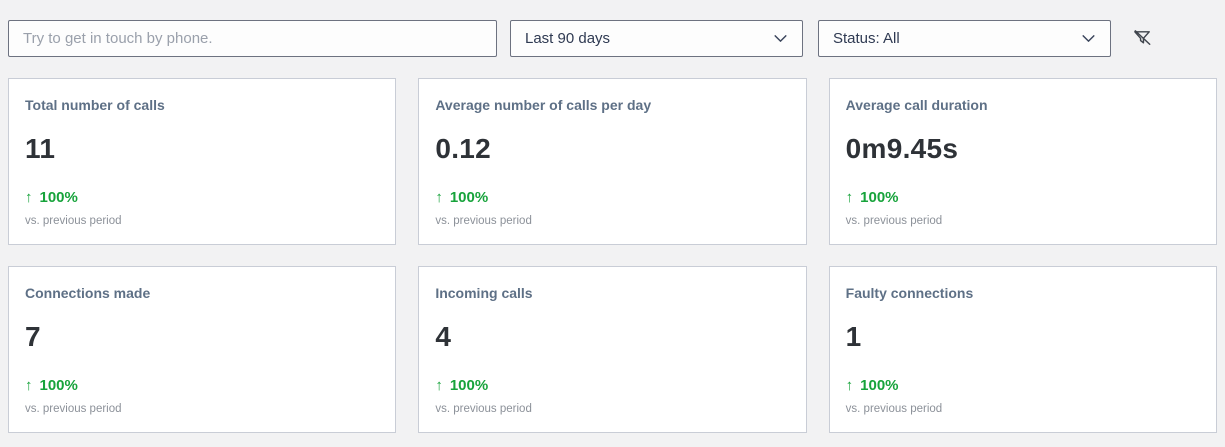 This screenshot has width=1225, height=447. I want to click on filter-clear-icon, so click(1142, 38).